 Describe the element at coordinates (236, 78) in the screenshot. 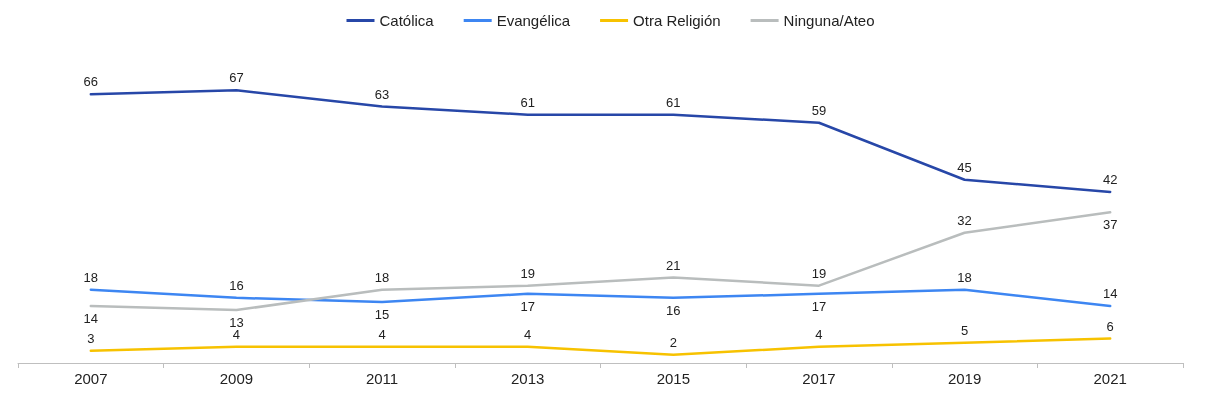

I see `data-label: 67` at that location.